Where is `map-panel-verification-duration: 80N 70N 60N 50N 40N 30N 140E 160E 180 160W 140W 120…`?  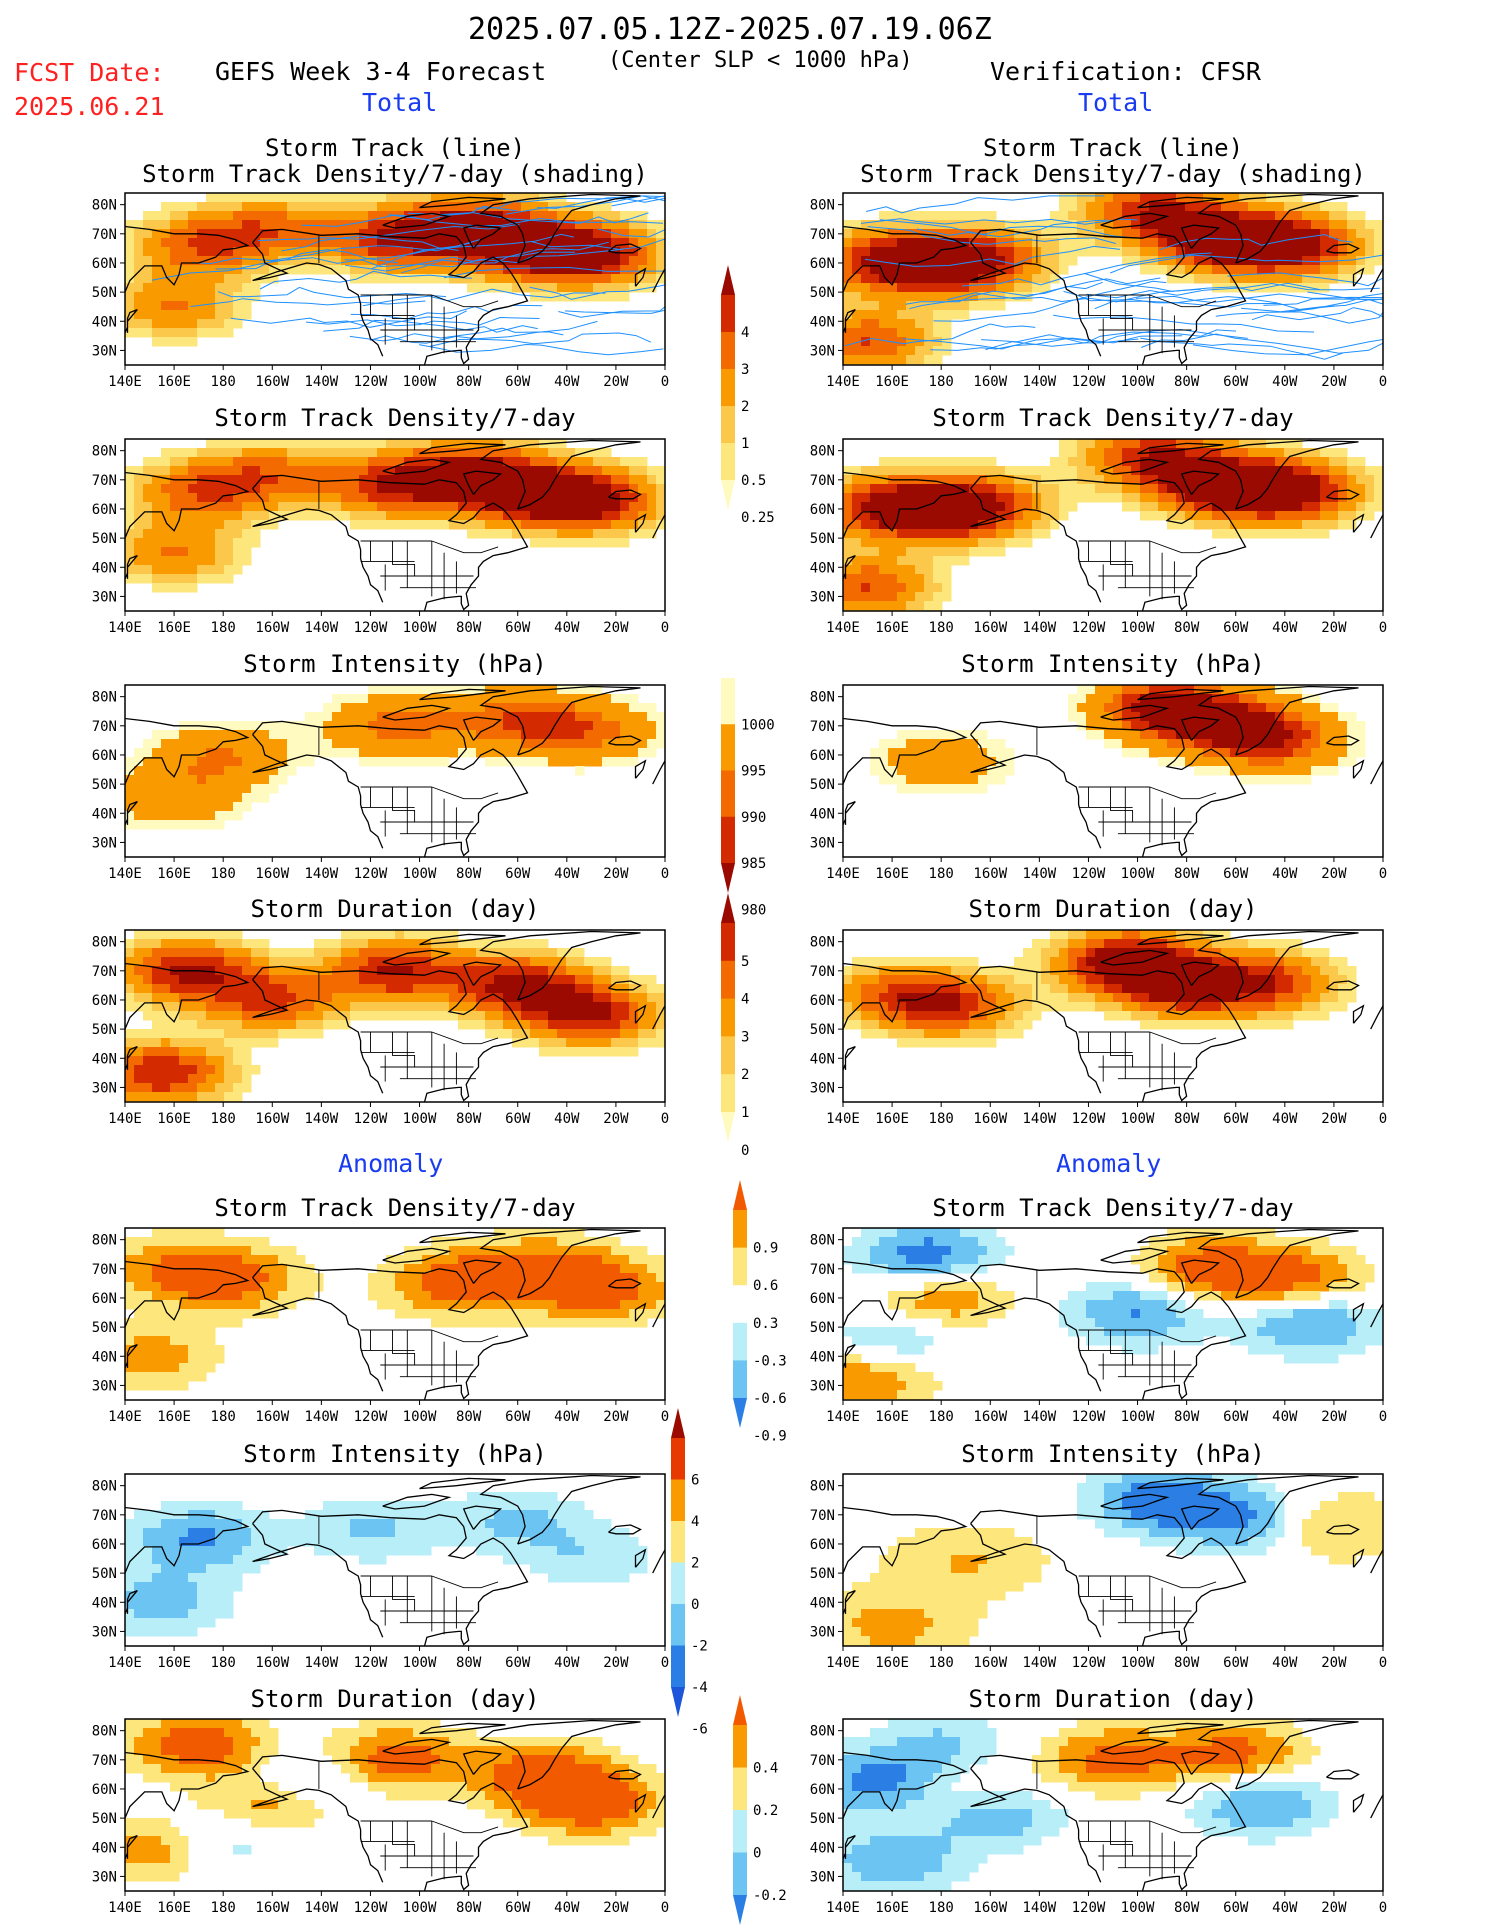
map-panel-verification-duration: 80N 70N 60N 50N 40N 30N 140E 160E 180 160W 140W 120… is located at coordinates (1099, 1011).